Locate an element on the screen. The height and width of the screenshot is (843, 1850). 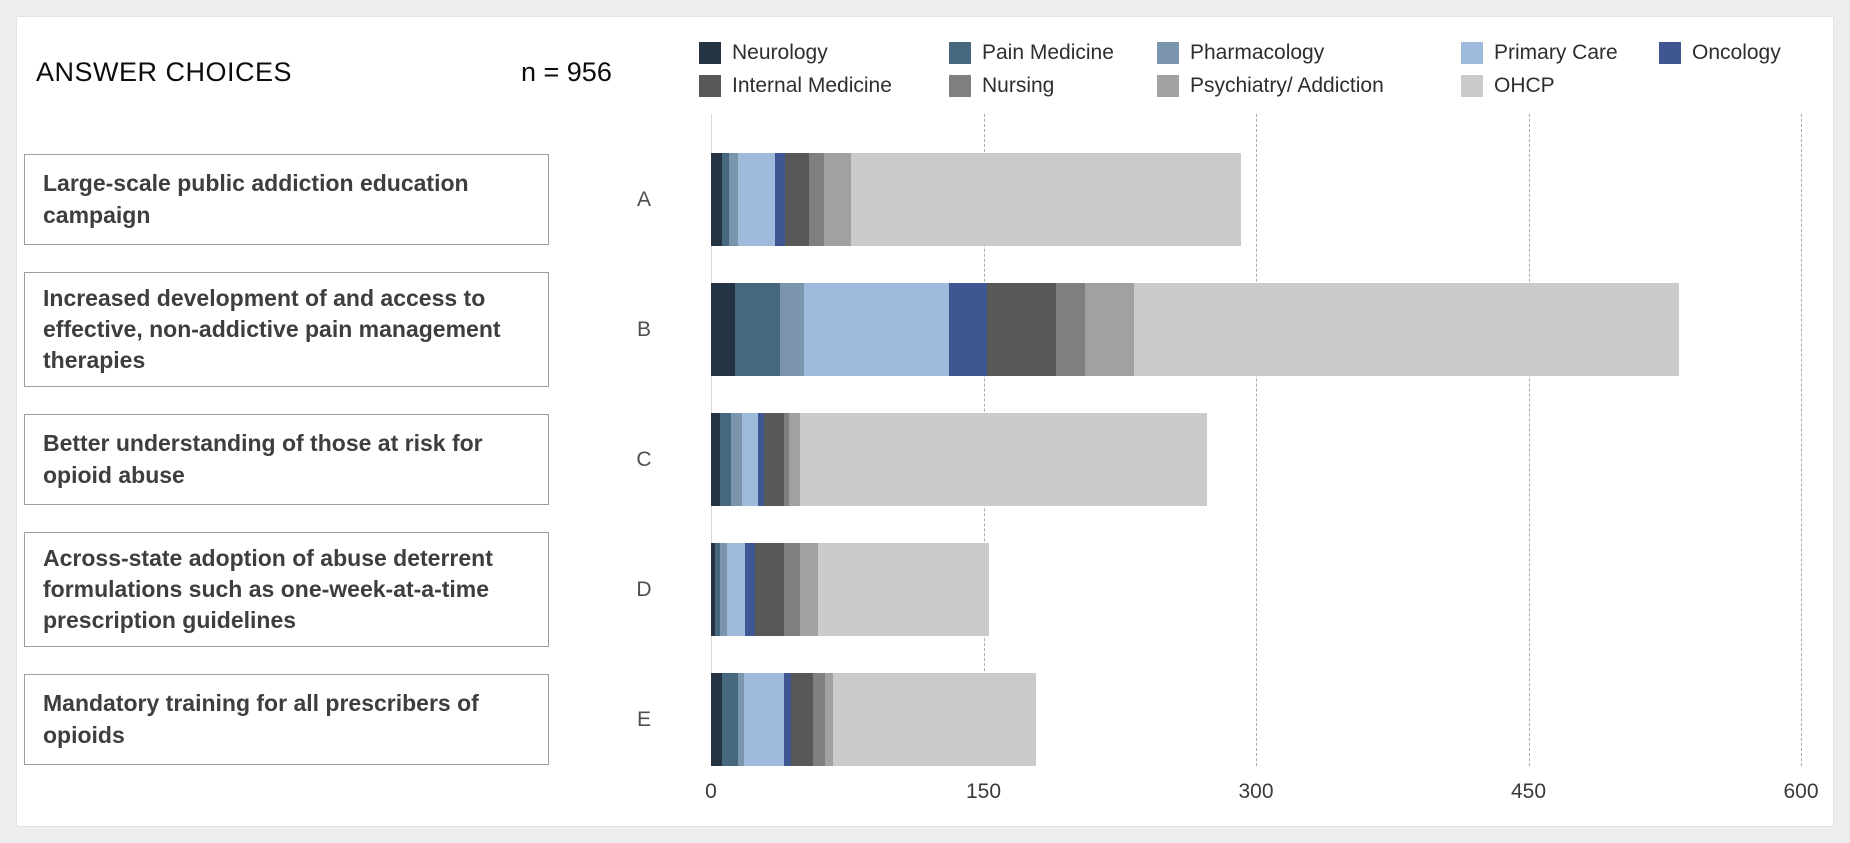
page-title: ANSWER CHOICES is located at coordinates (164, 72).